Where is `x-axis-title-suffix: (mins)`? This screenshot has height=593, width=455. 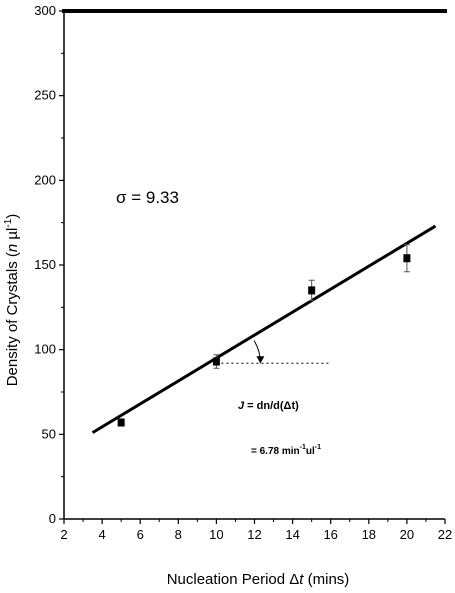 x-axis-title-suffix: (mins) is located at coordinates (326, 579).